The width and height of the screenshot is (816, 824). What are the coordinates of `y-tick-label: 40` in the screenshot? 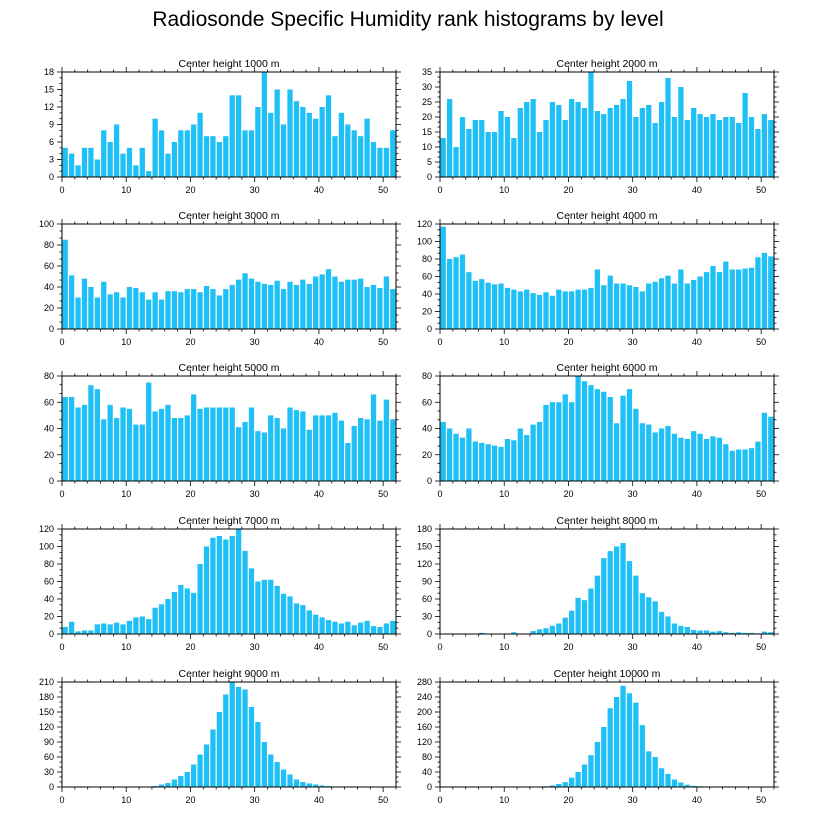 It's located at (427, 294).